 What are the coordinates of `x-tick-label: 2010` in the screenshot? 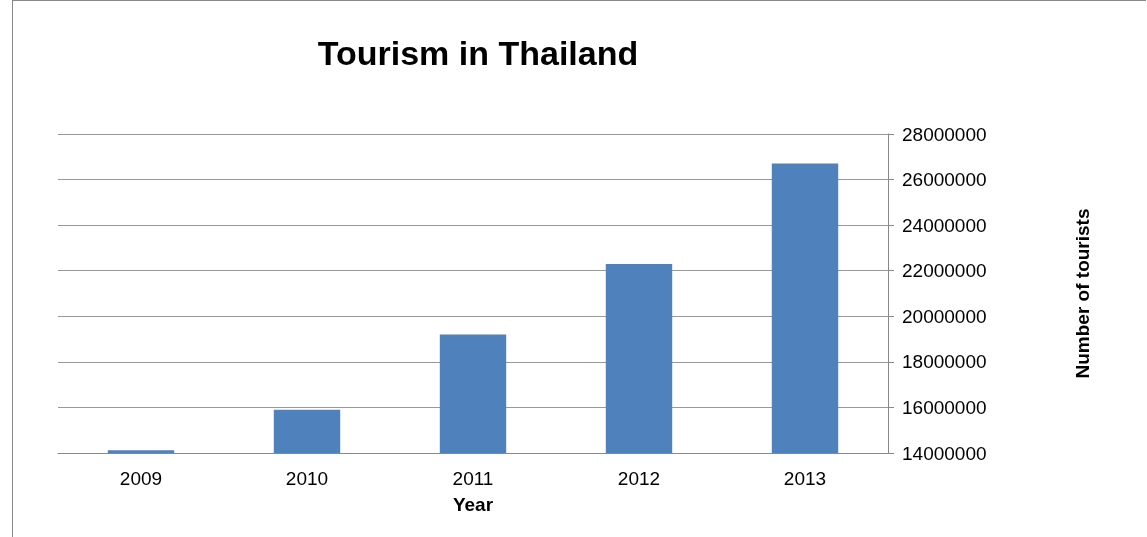 It's located at (307, 478).